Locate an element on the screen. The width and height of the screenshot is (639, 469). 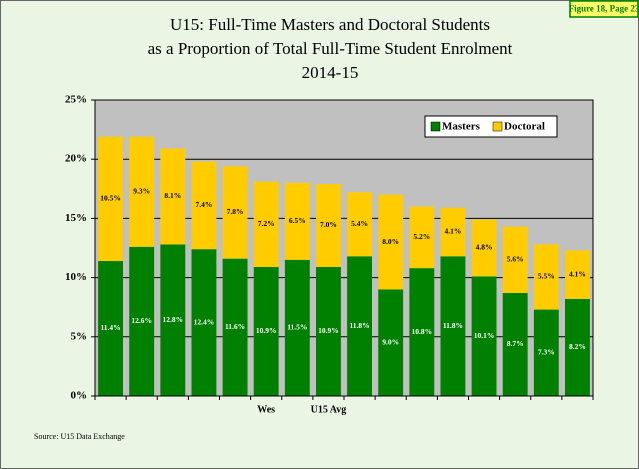
data-label: 12.8% is located at coordinates (173, 319).